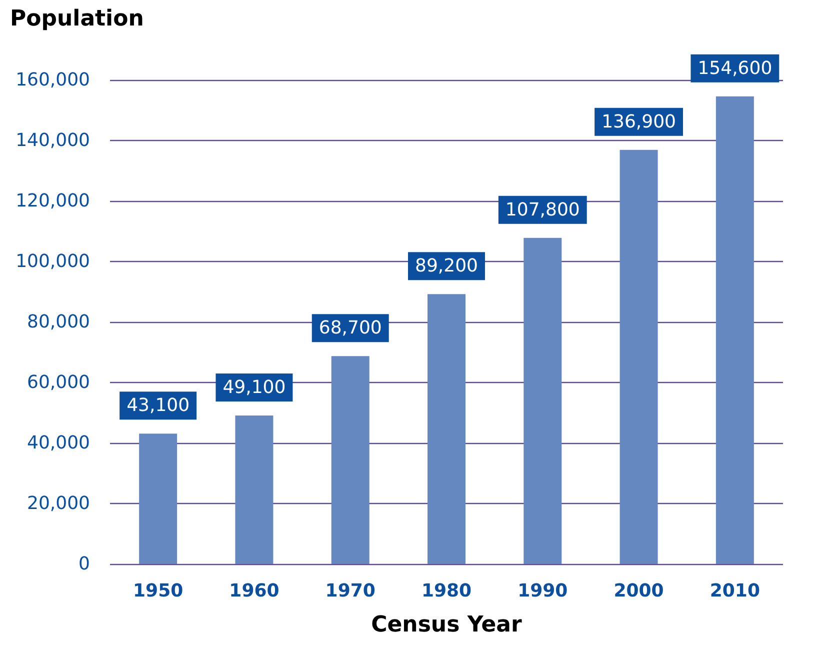 The height and width of the screenshot is (654, 813). I want to click on y-tick-label: 100,000, so click(53, 261).